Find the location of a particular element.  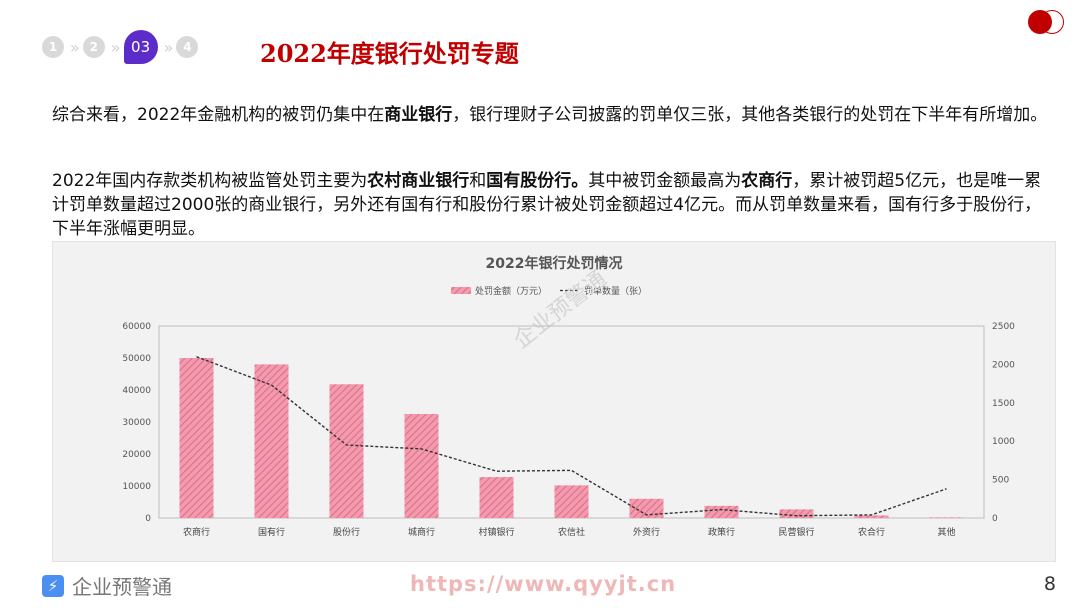

watermark: 企业预警通 is located at coordinates (560, 309).